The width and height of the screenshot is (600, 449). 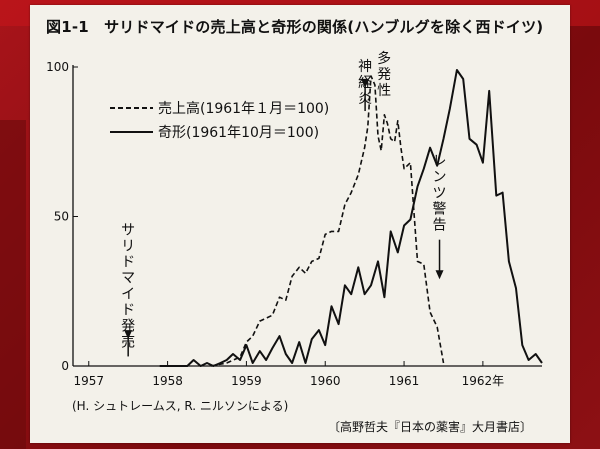 I want to click on svg-text: リ, so click(x=128, y=246).